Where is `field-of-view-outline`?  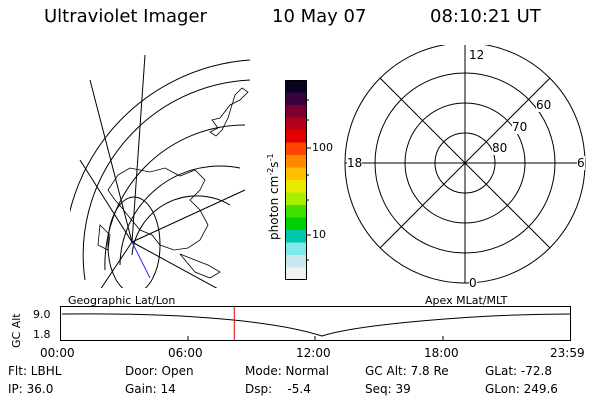 field-of-view-outline is located at coordinates (134, 242).